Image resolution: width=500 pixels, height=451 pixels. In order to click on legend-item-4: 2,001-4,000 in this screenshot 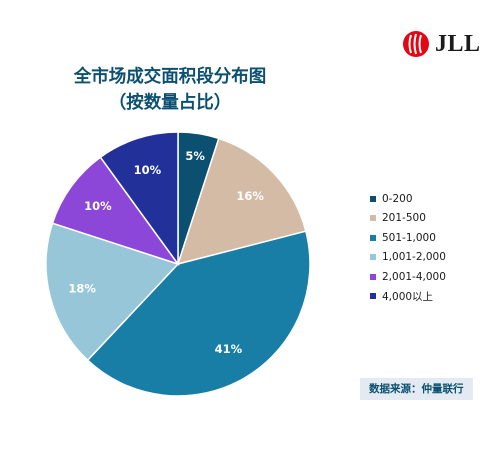, I will do `click(408, 277)`.